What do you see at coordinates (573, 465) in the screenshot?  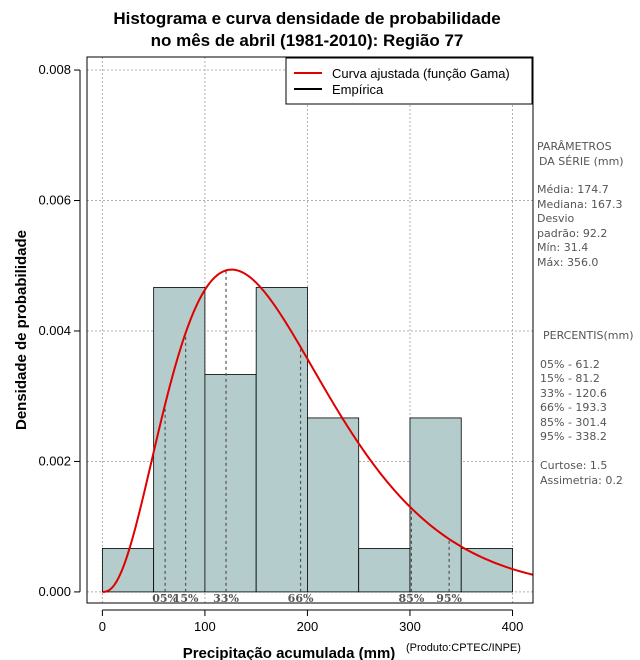 I see `stat-curtose: Curtose: 1.5` at bounding box center [573, 465].